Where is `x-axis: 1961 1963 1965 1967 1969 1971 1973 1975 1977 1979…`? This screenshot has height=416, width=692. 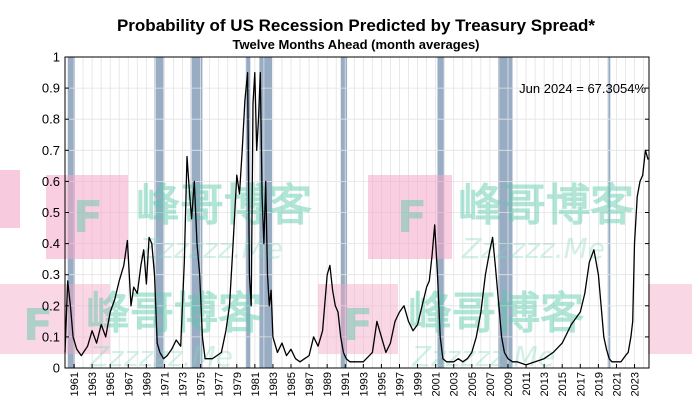
x-axis: 1961 1963 1965 1967 1969 1971 1973 1975 1977 1979… is located at coordinates (355, 380).